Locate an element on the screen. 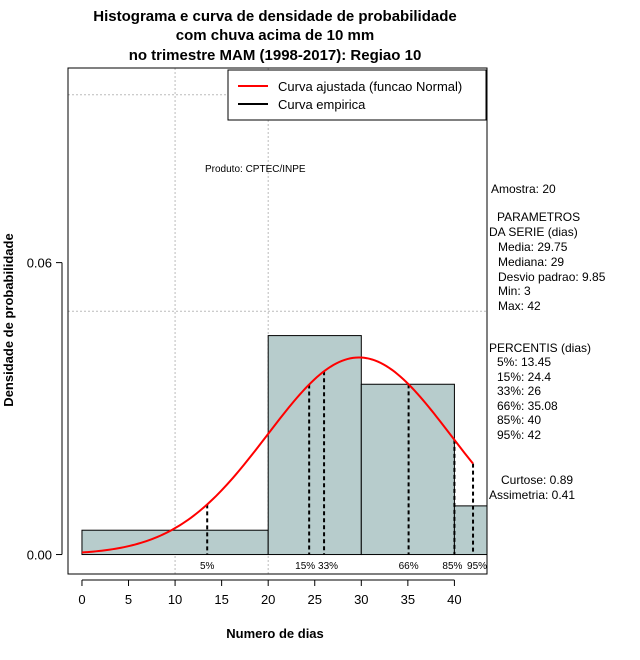 This screenshot has height=660, width=640. skewness-text: Assimetria: 0.41 is located at coordinates (532, 495).